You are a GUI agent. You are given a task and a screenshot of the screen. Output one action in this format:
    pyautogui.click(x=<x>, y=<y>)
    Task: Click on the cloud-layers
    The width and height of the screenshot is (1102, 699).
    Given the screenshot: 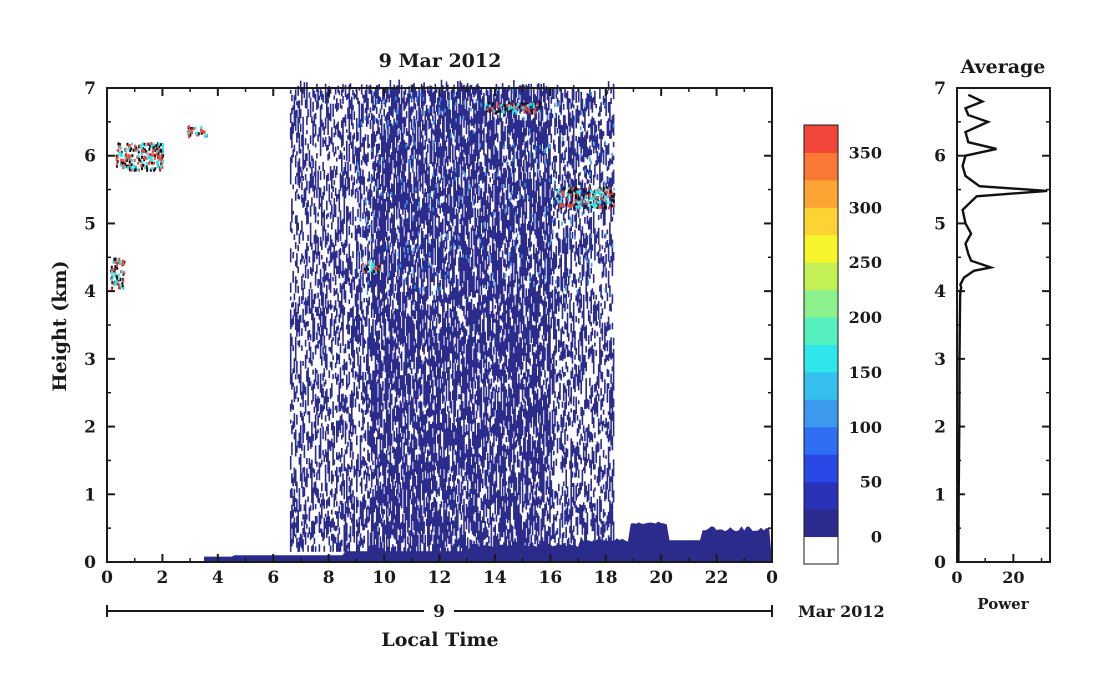 What is the action you would take?
    pyautogui.click(x=363, y=196)
    